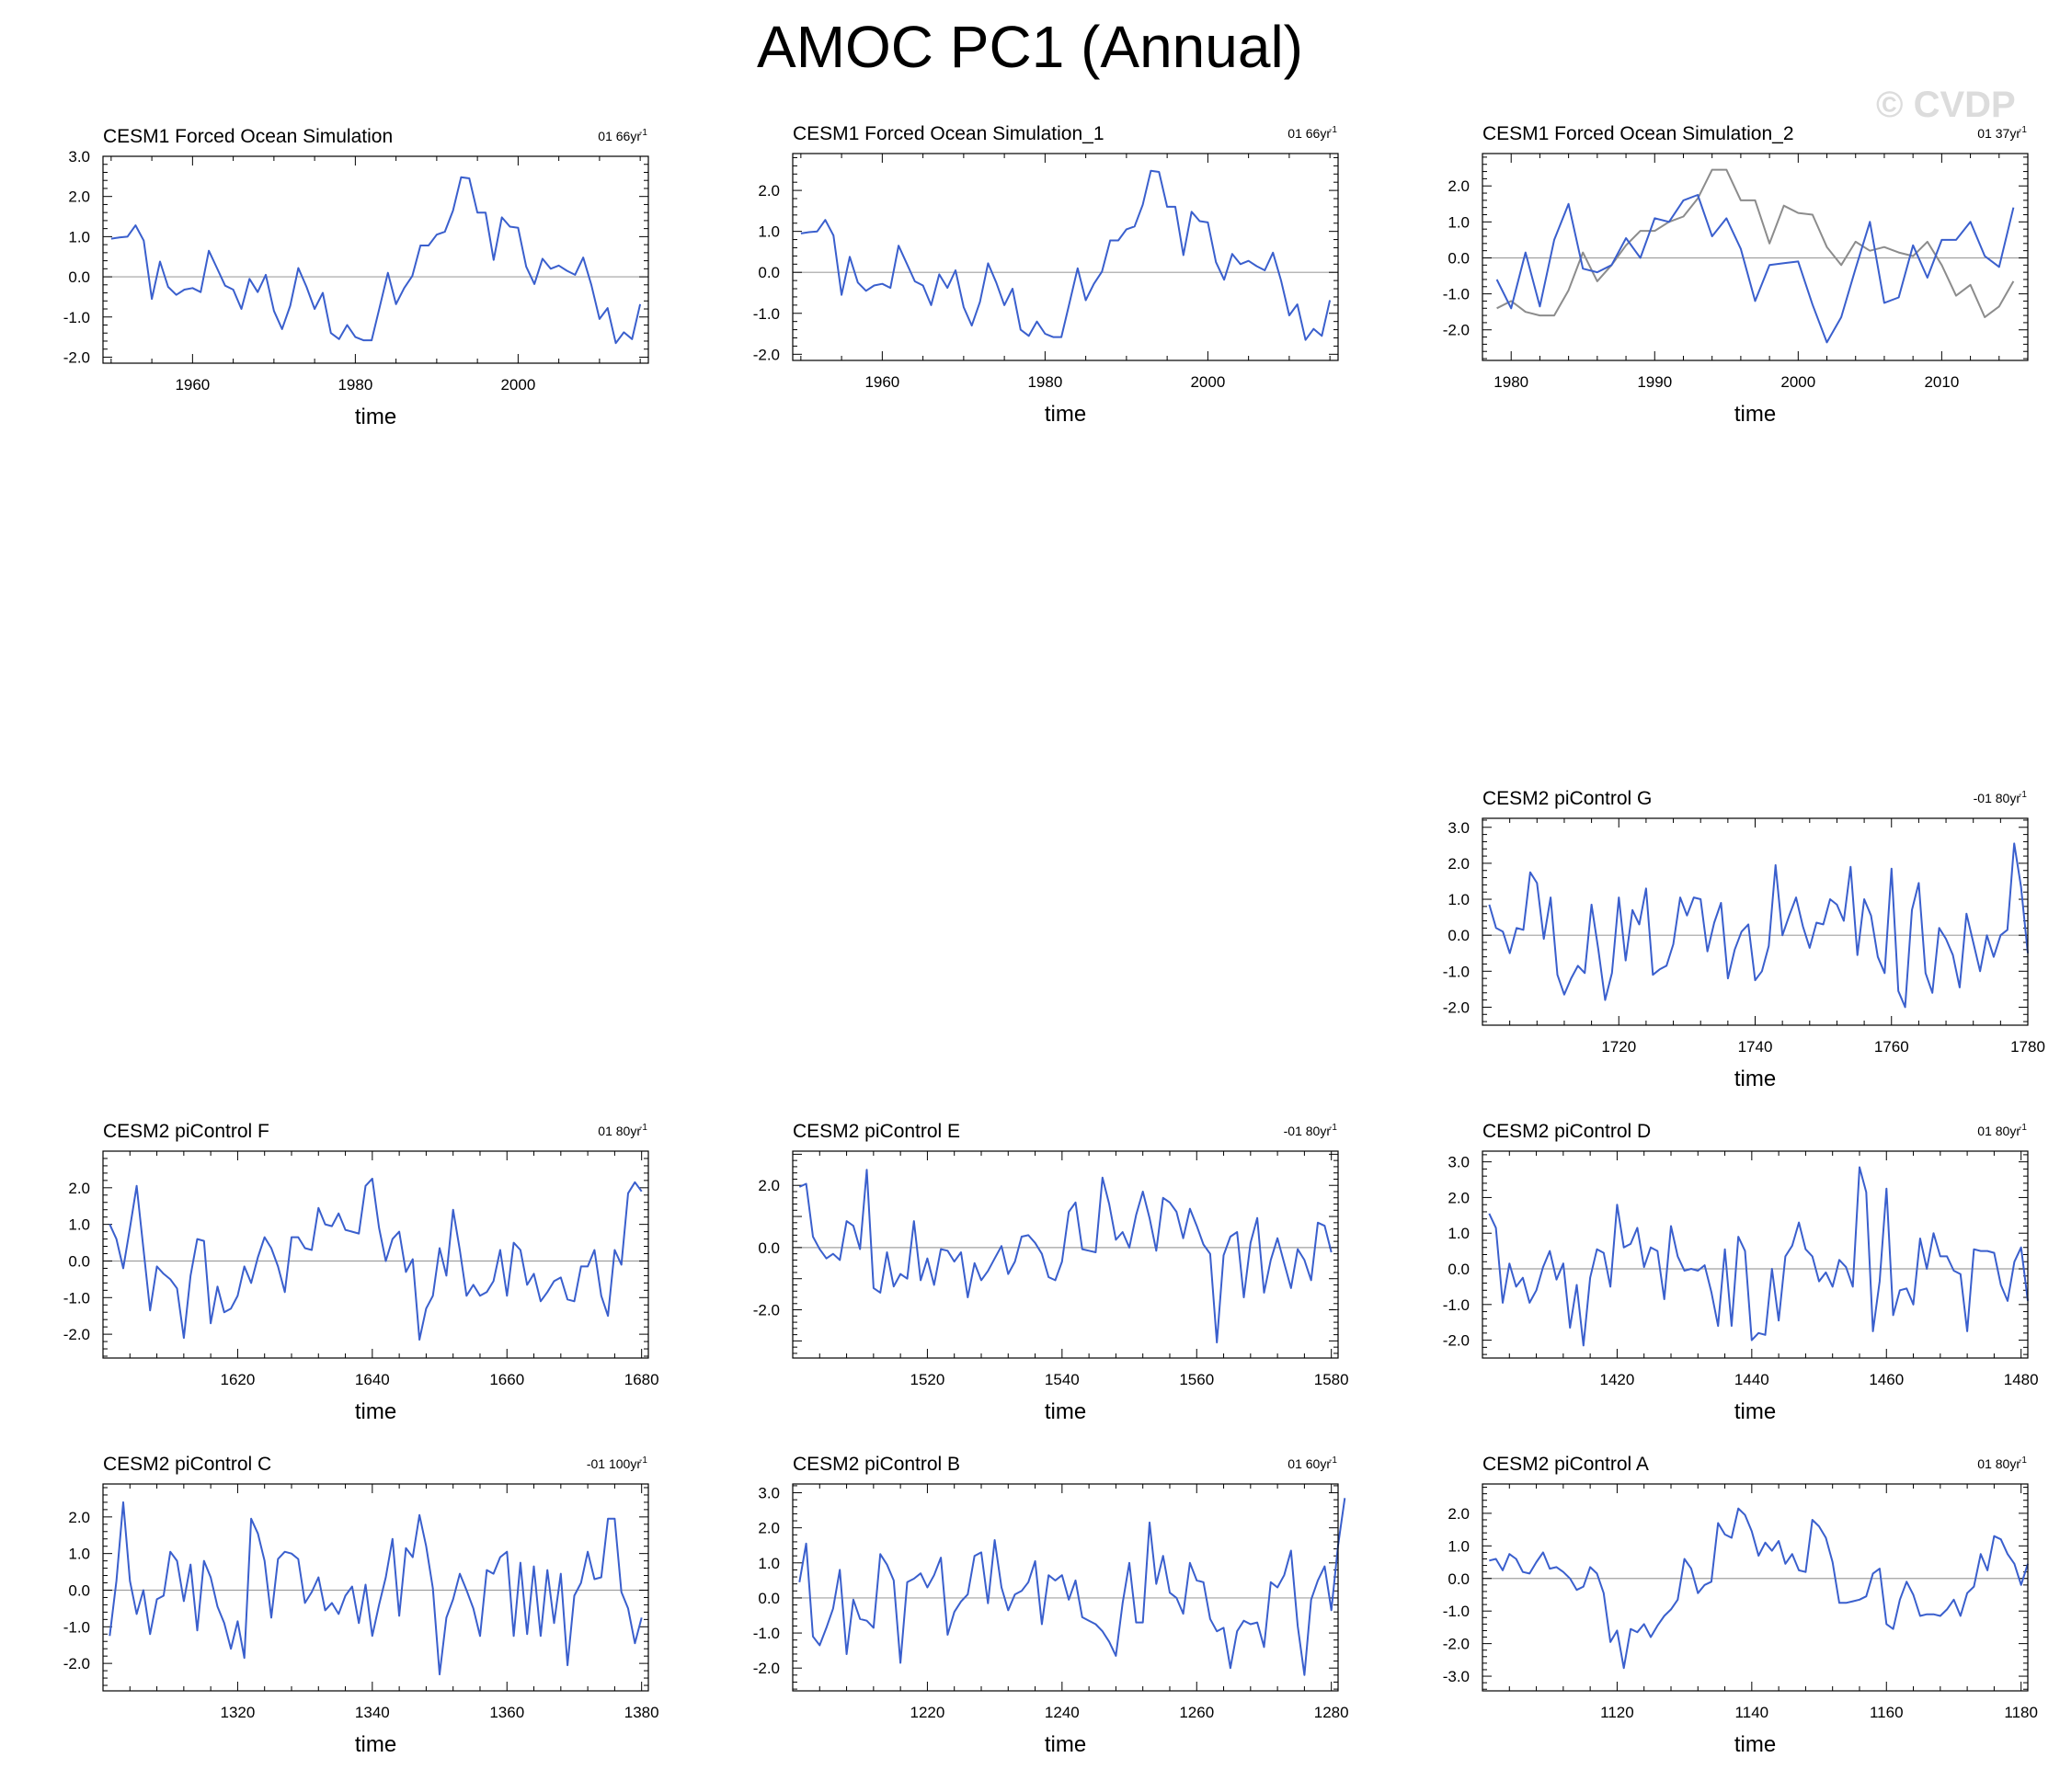  Describe the element at coordinates (506, 1380) in the screenshot. I see `x-tick-label: 1660` at that location.